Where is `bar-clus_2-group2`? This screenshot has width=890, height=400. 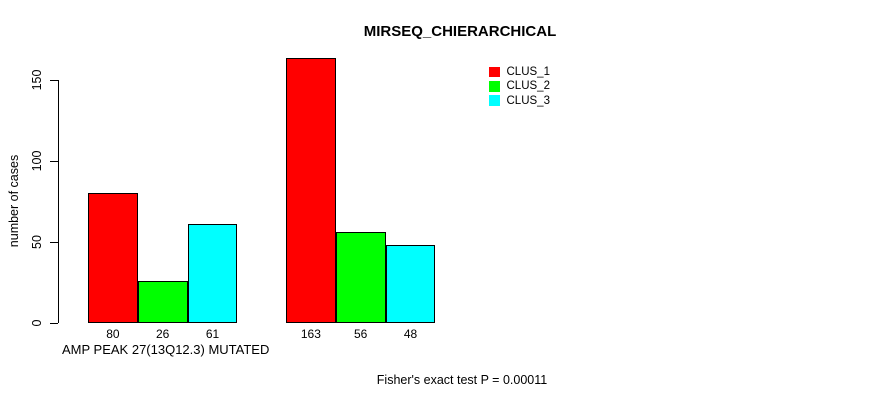 bar-clus_2-group2 is located at coordinates (360, 277).